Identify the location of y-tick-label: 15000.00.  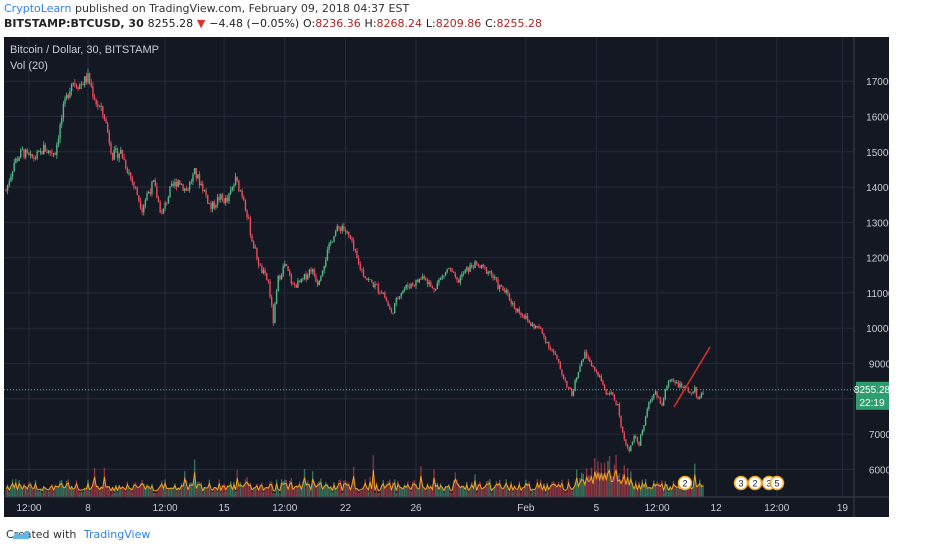
(877, 153).